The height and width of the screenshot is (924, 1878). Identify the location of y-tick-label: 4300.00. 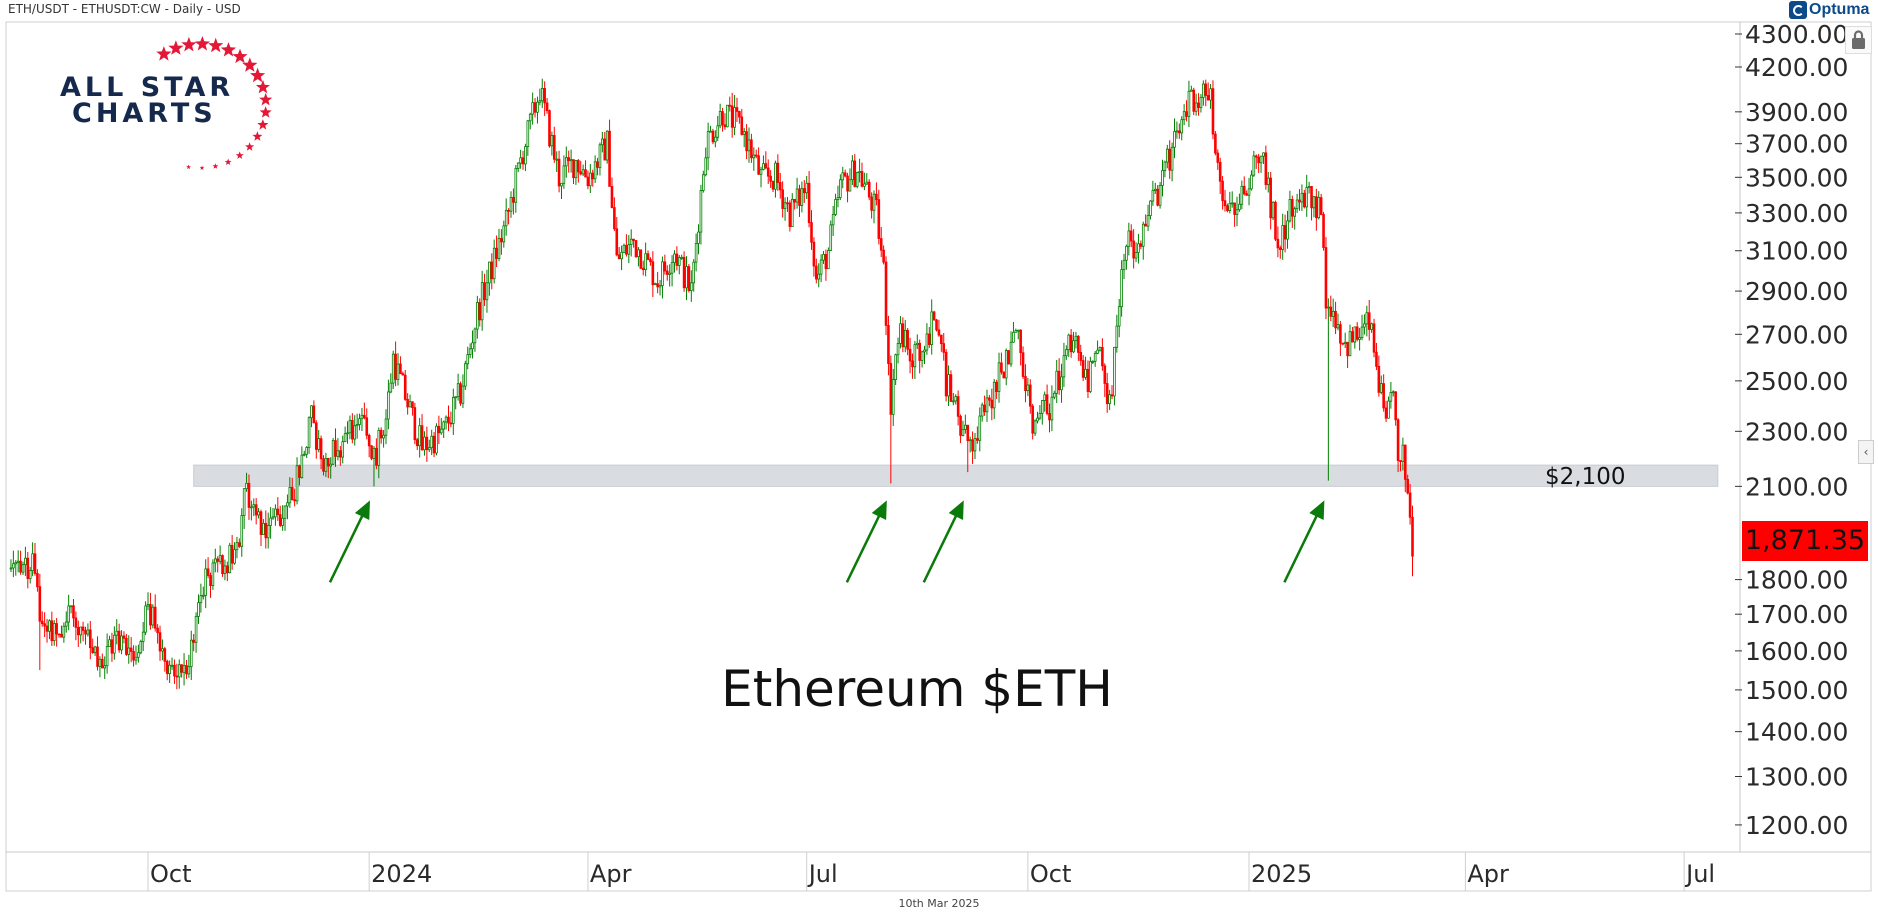
(1796, 34).